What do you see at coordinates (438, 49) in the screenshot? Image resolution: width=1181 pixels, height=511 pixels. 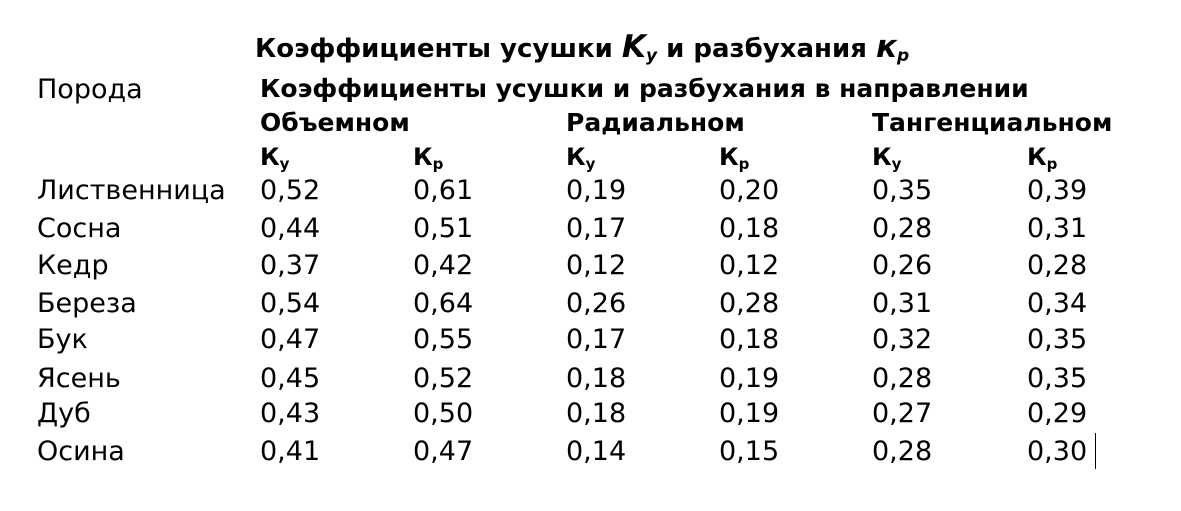 I see `title-text: Коэффициенты усушки` at bounding box center [438, 49].